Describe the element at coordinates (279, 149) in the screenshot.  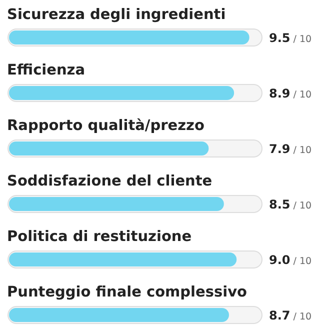
I see `data-label: 7.9` at that location.